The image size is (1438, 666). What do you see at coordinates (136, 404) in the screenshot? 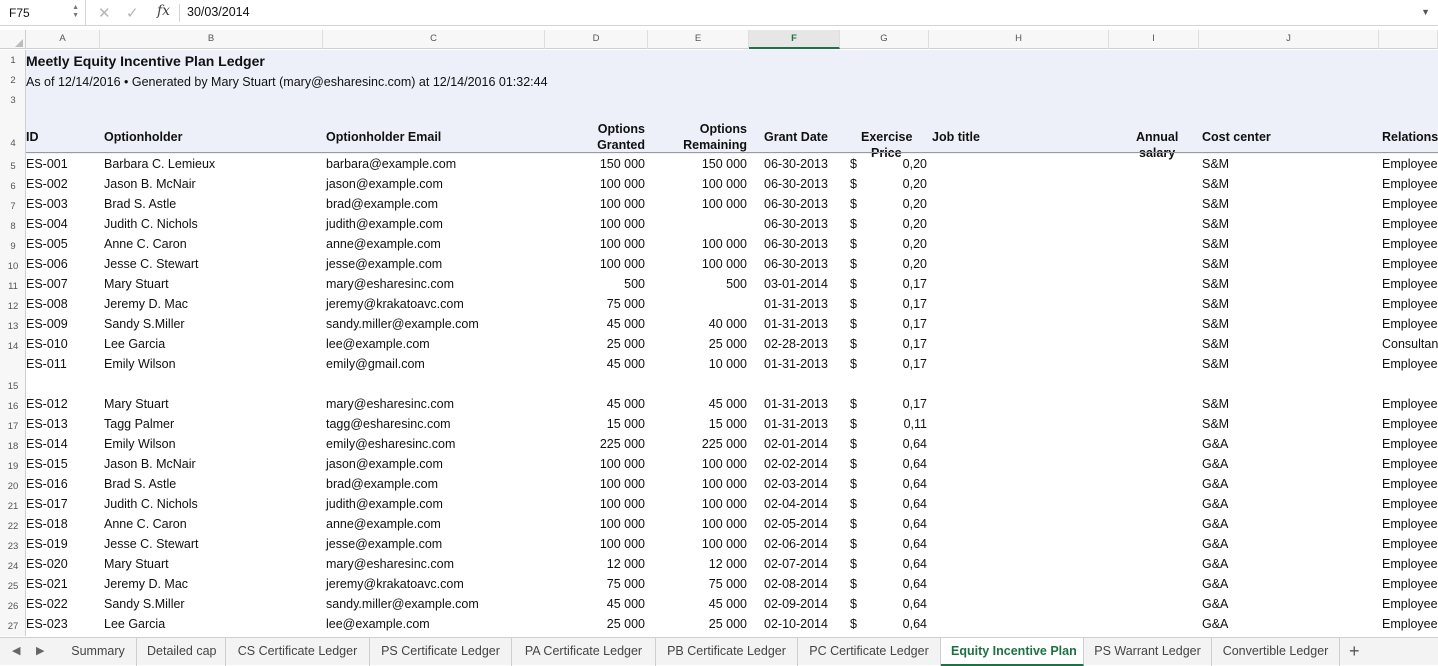
I see `cell-optionholder: Mary Stuart` at bounding box center [136, 404].